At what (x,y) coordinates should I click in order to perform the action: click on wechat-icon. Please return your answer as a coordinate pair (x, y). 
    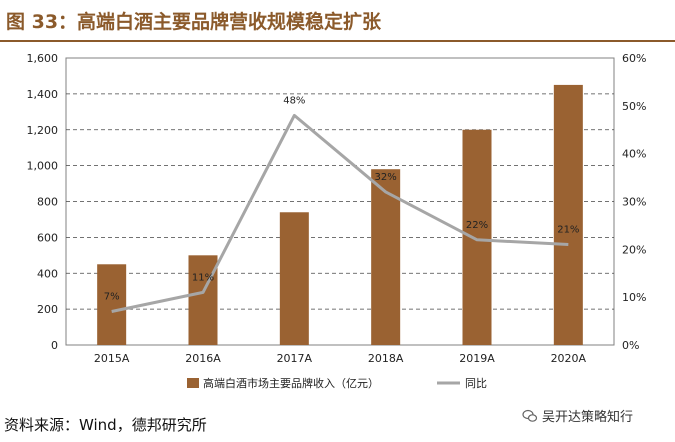
    Looking at the image, I should click on (530, 415).